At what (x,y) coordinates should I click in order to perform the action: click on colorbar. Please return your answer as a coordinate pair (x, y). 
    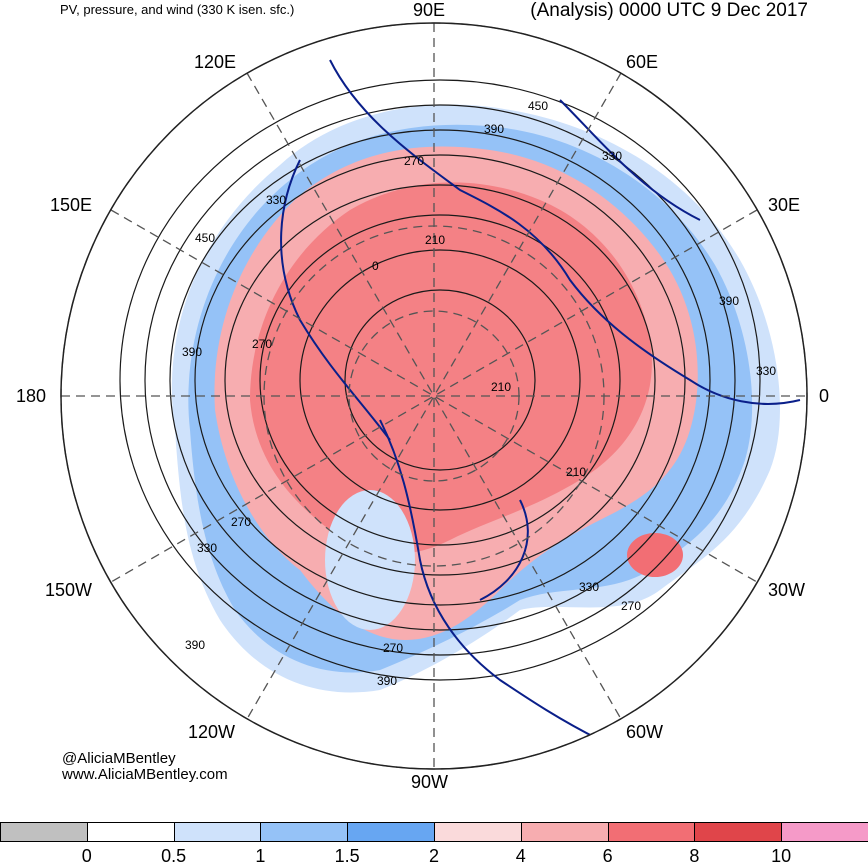
    Looking at the image, I should click on (434, 833).